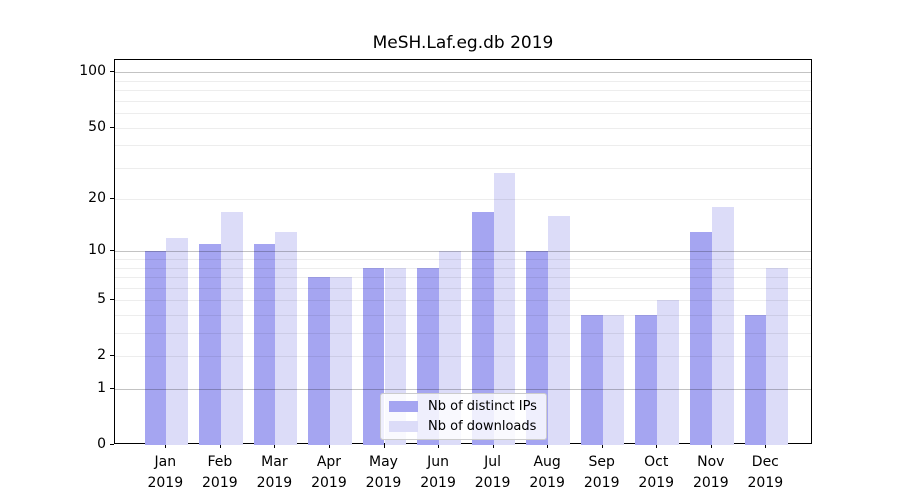 This screenshot has width=900, height=500. What do you see at coordinates (559, 330) in the screenshot?
I see `bar-nb-of-downloads-aug` at bounding box center [559, 330].